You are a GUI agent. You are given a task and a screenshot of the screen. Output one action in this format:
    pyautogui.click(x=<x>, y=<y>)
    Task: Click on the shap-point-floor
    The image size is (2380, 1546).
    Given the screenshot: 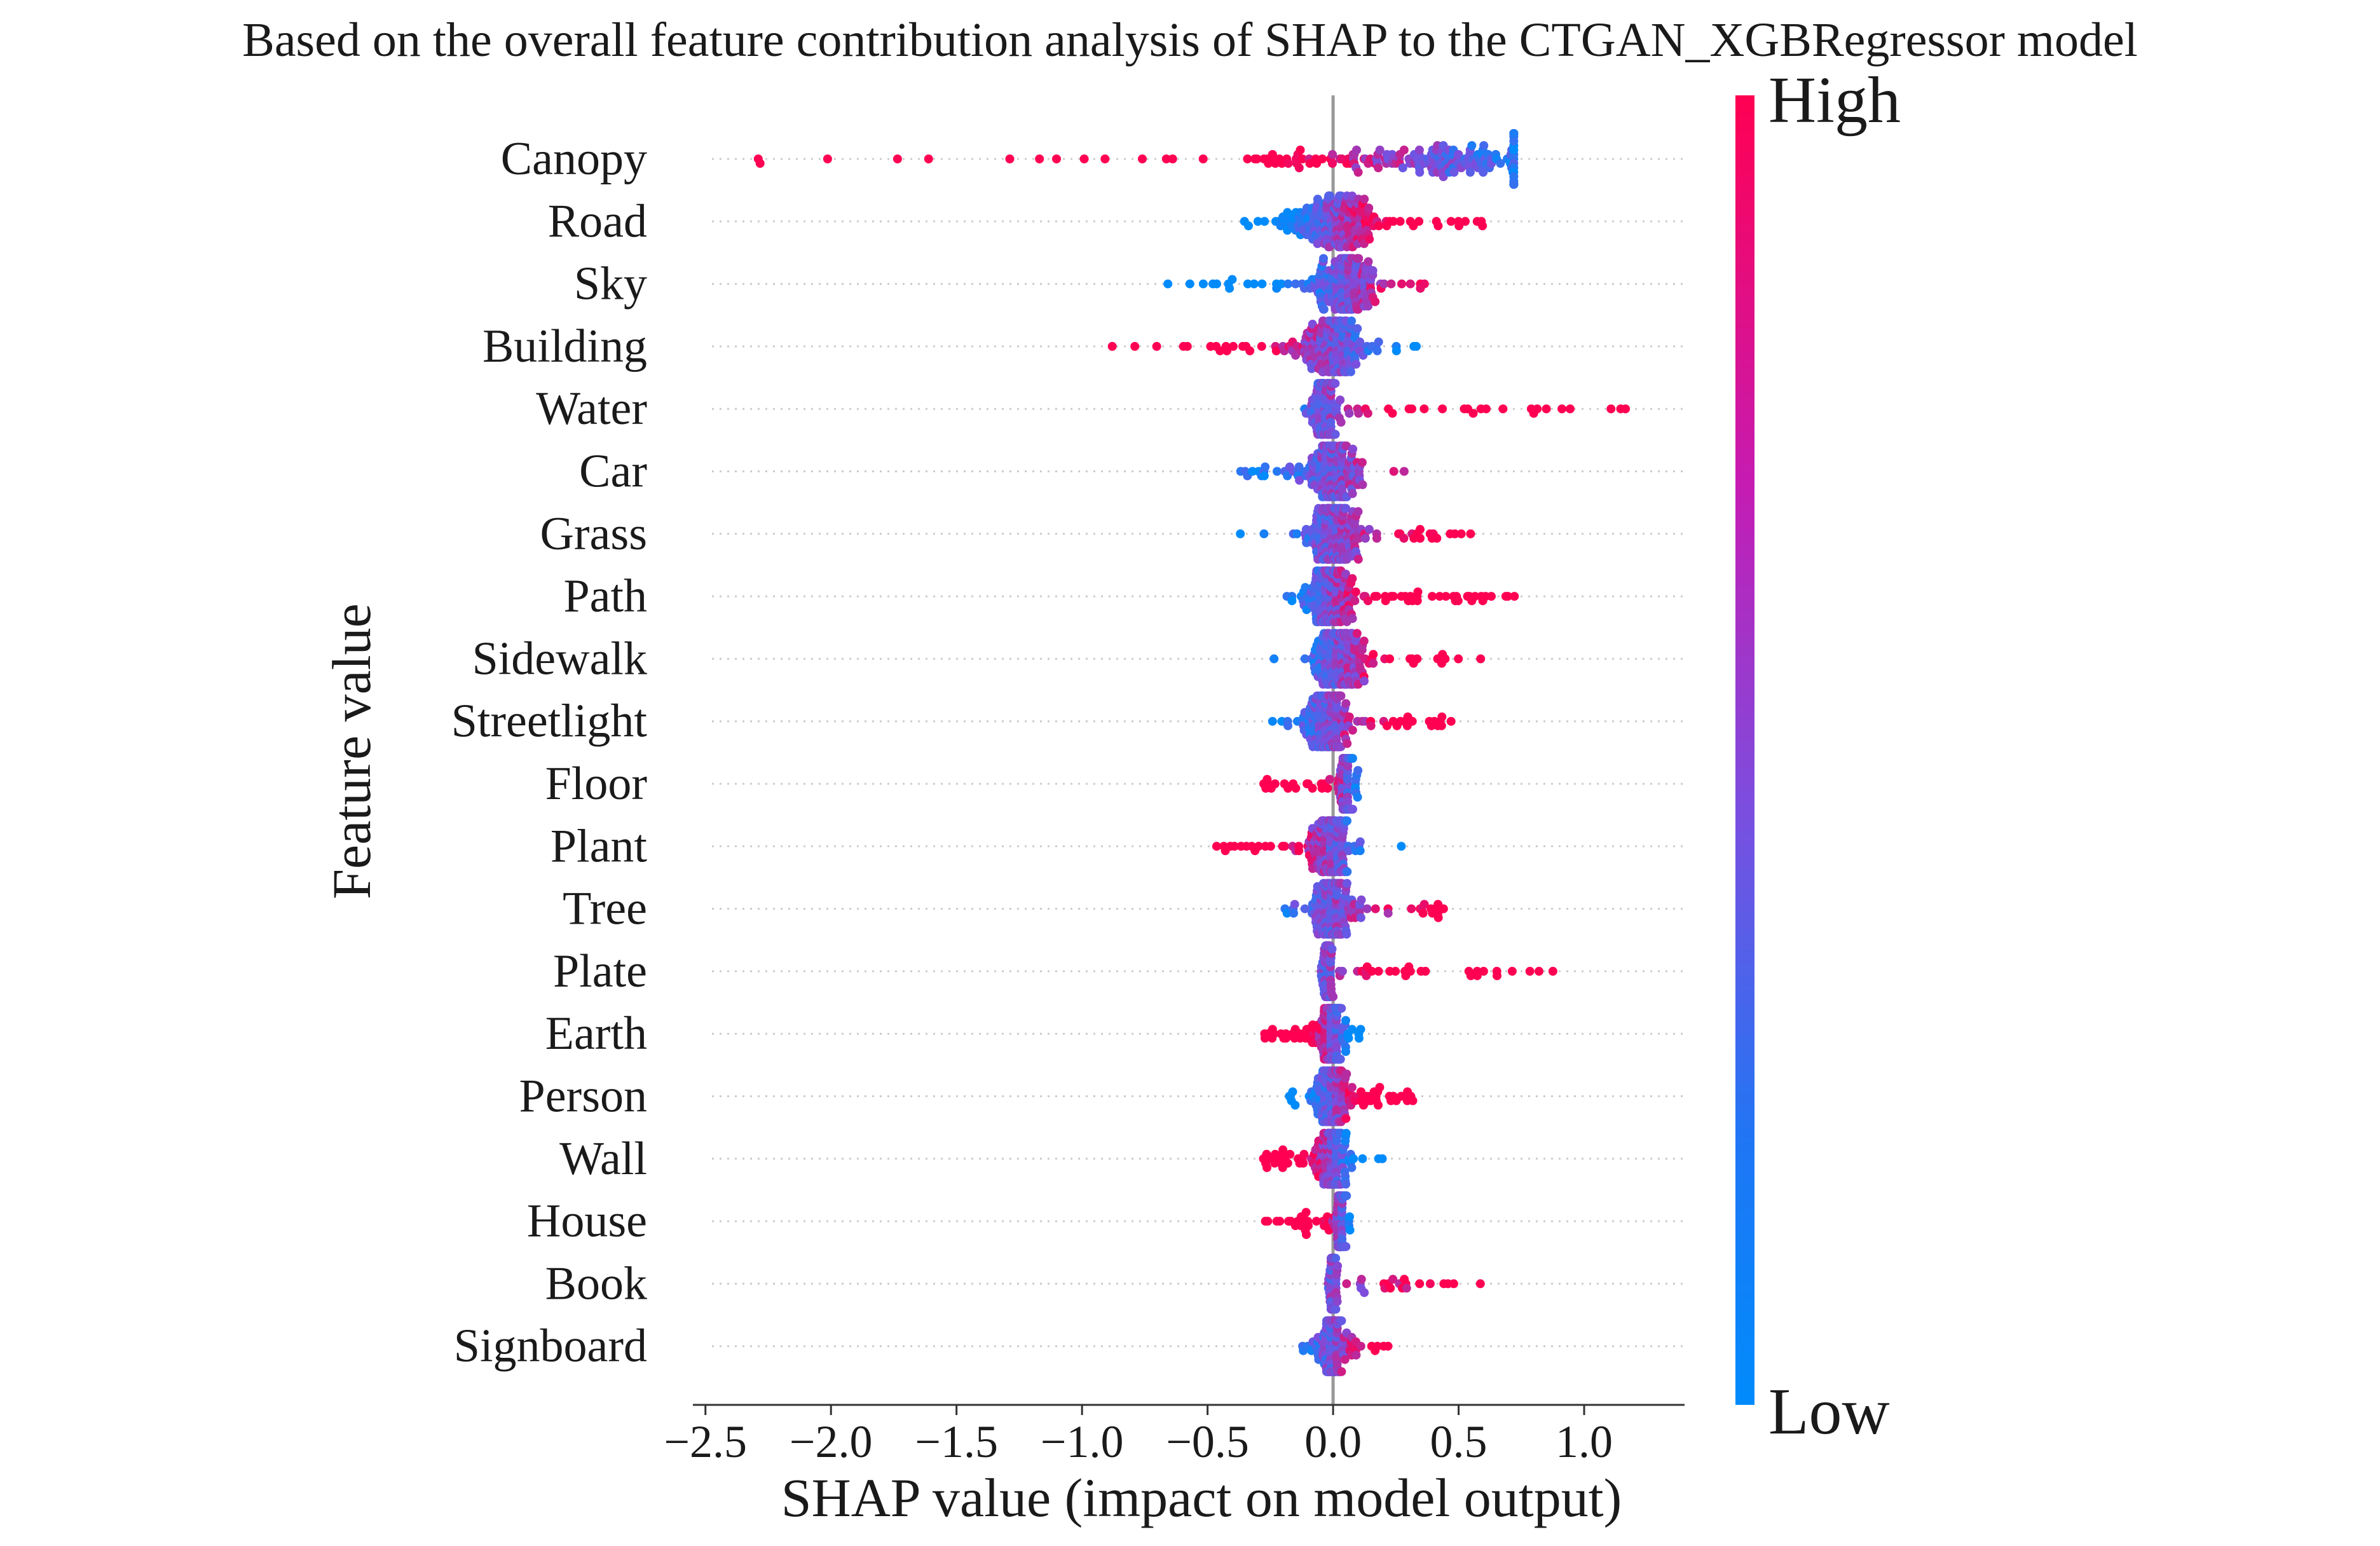 What is the action you would take?
    pyautogui.click(x=1312, y=788)
    